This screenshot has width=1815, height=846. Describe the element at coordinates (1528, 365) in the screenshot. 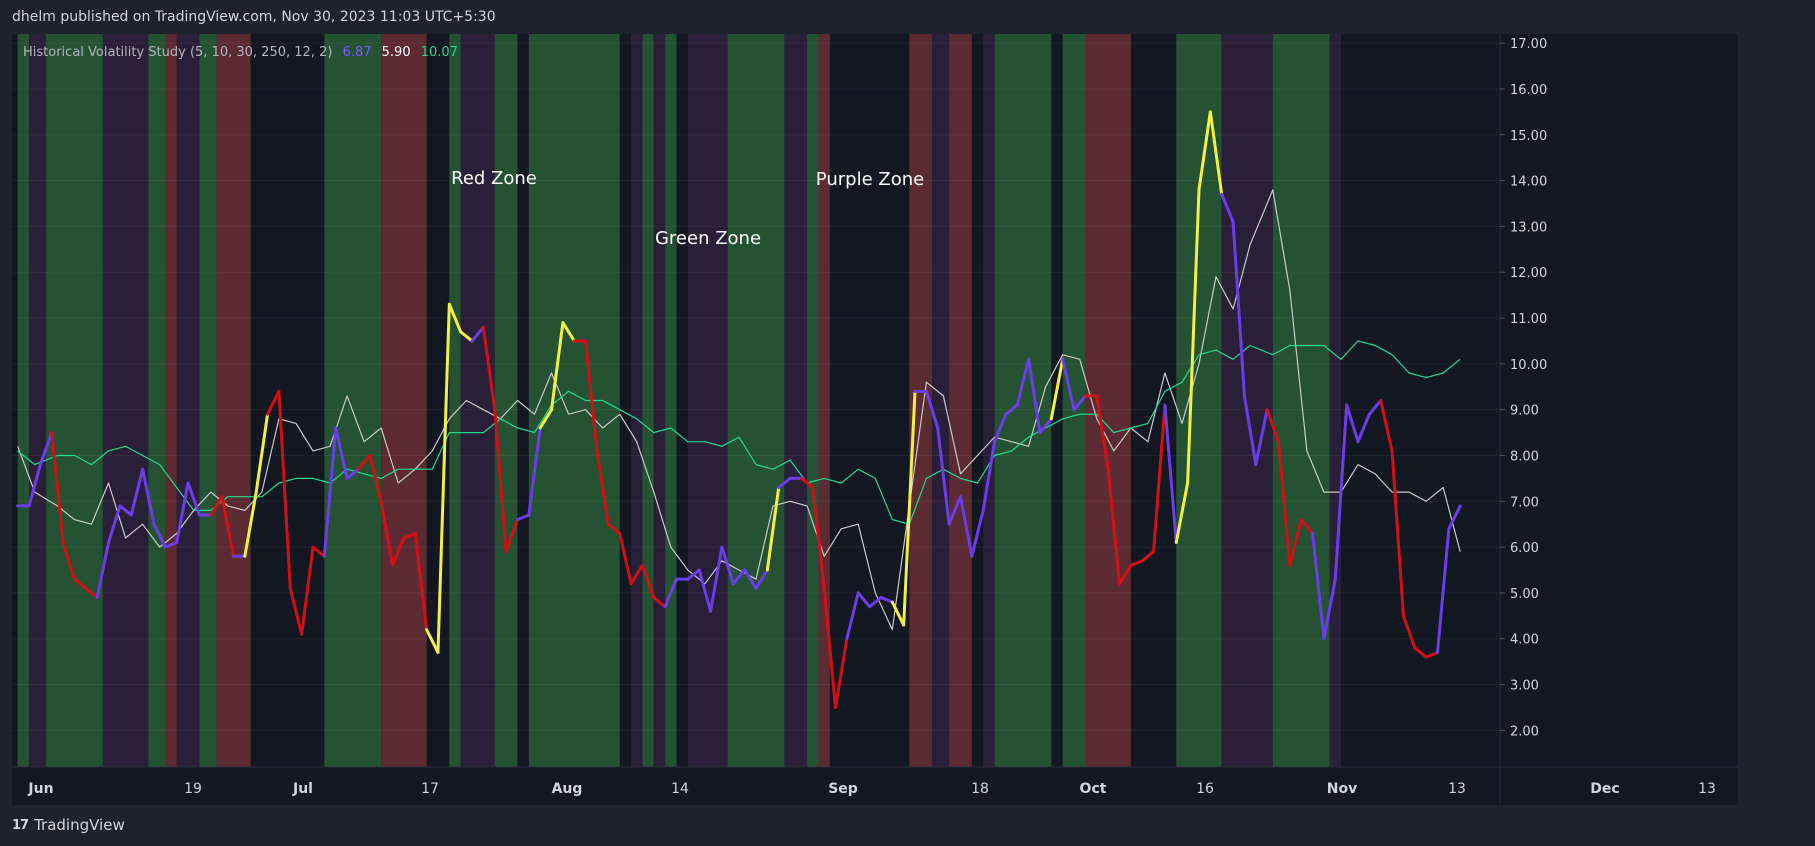

I see `y-tick-label: 10.00` at that location.